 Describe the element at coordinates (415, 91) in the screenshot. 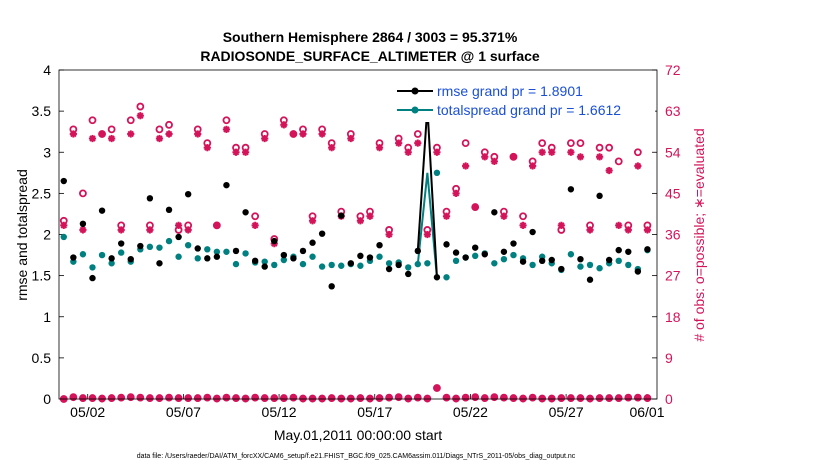

I see `legend-marker-rmse` at that location.